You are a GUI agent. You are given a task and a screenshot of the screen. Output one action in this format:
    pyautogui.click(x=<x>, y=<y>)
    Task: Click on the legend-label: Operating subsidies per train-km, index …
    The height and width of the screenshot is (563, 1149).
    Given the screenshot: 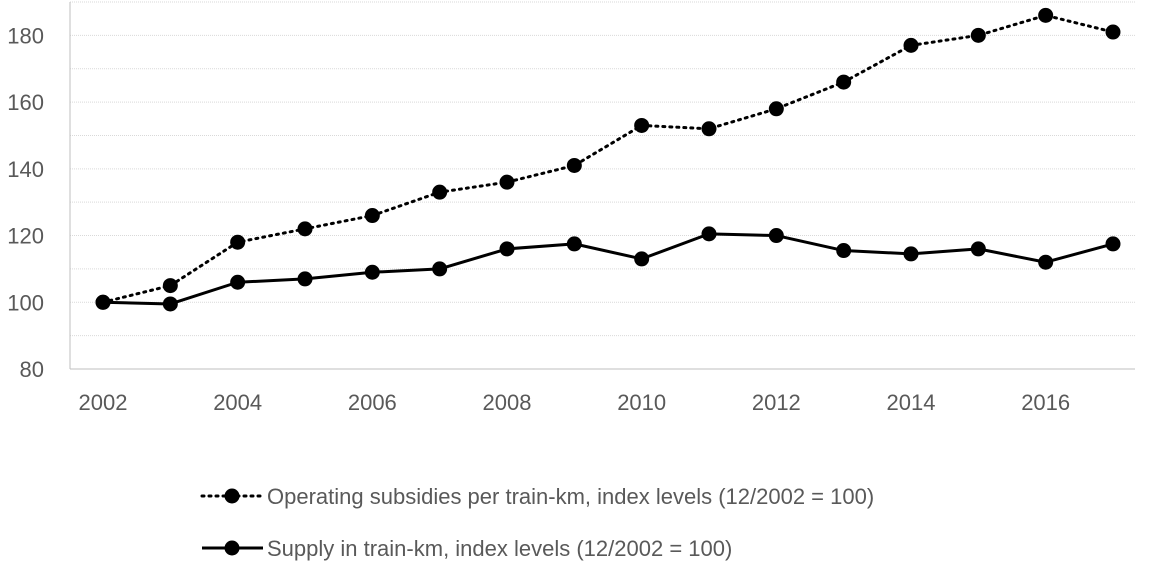 What is the action you would take?
    pyautogui.click(x=570, y=496)
    